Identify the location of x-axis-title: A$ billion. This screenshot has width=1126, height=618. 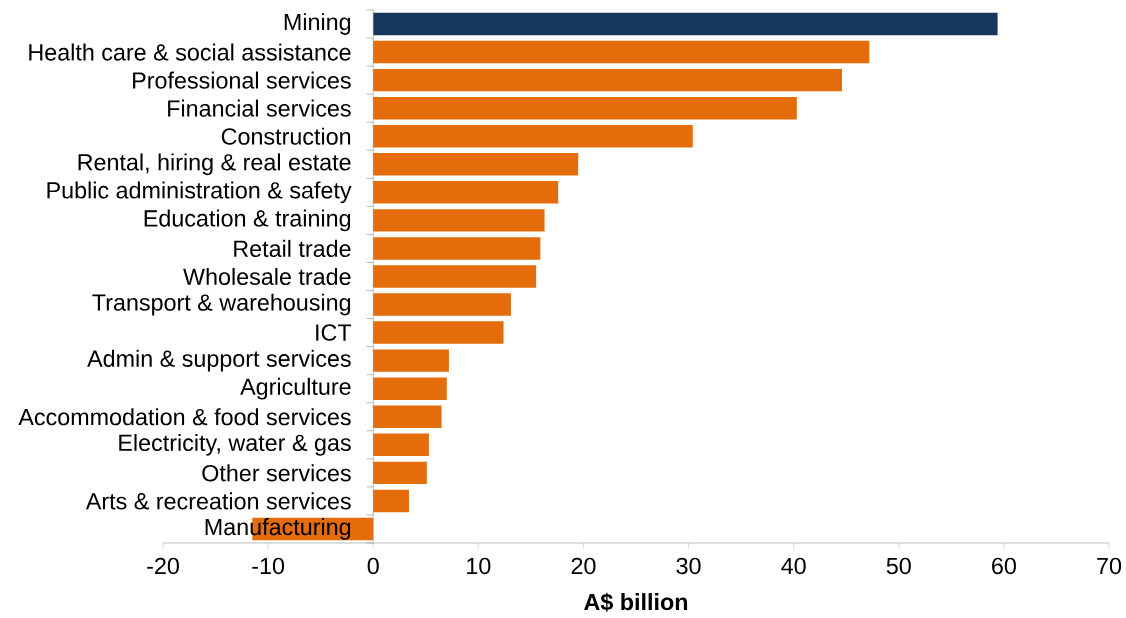
(636, 602).